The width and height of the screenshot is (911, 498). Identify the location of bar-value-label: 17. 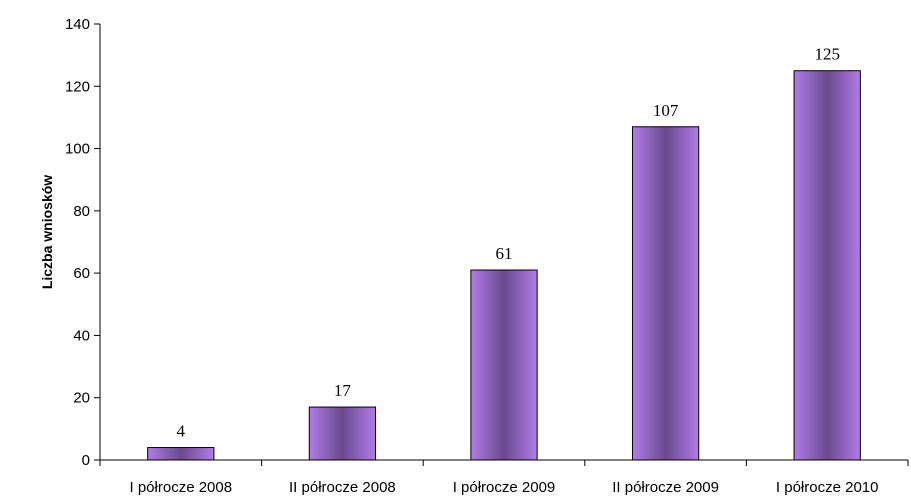
(343, 390).